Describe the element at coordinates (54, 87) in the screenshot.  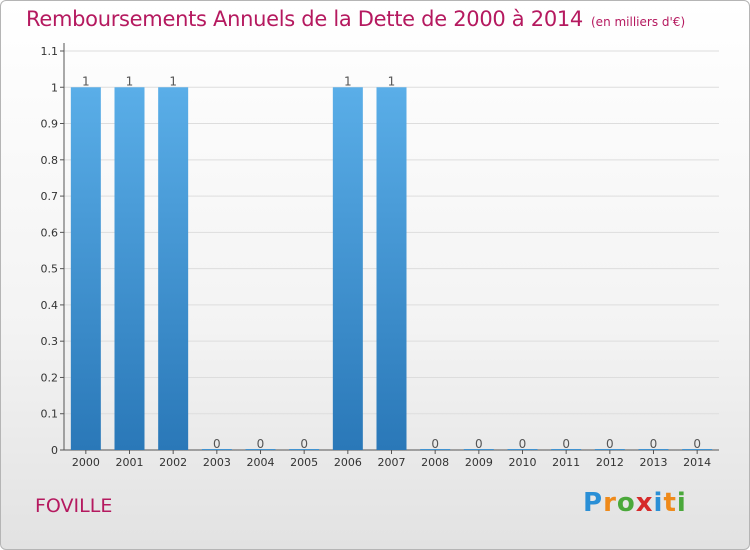
I see `y-tick-label: 1` at that location.